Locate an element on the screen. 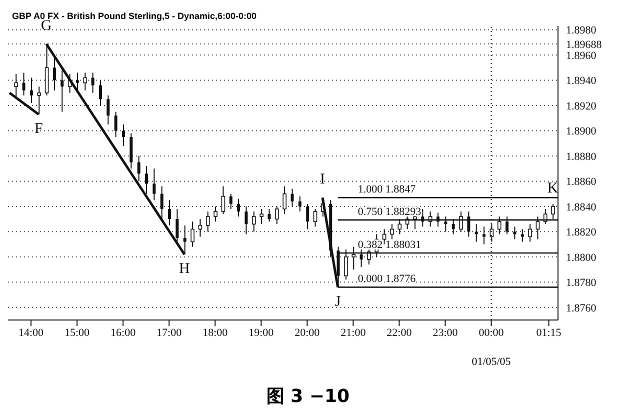 The image size is (623, 416). x-tick-label: 16:00 is located at coordinates (123, 332).